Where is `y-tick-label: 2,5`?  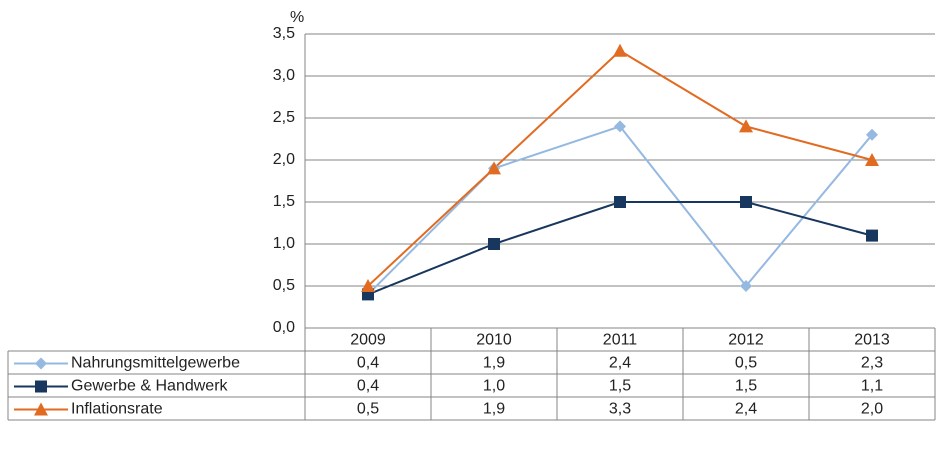
y-tick-label: 2,5 is located at coordinates (284, 117).